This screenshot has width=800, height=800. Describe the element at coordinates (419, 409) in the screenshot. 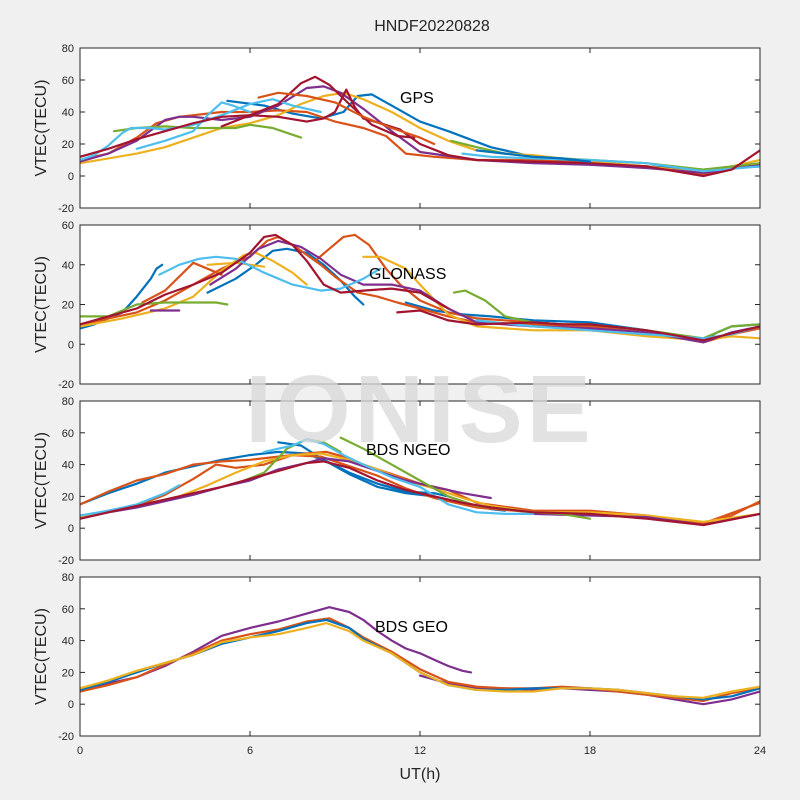

I see `watermark: IONISE` at that location.